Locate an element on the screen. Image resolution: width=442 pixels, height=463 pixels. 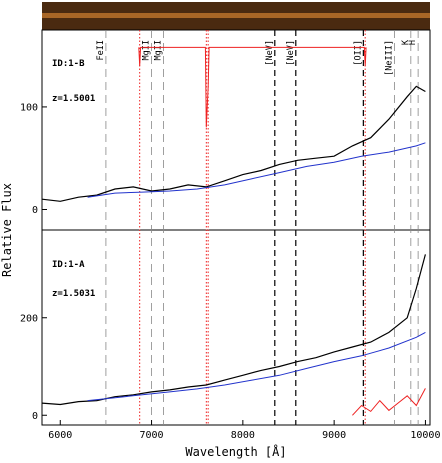
spectral-line-label-4: [NeV] is located at coordinates (291, 53).